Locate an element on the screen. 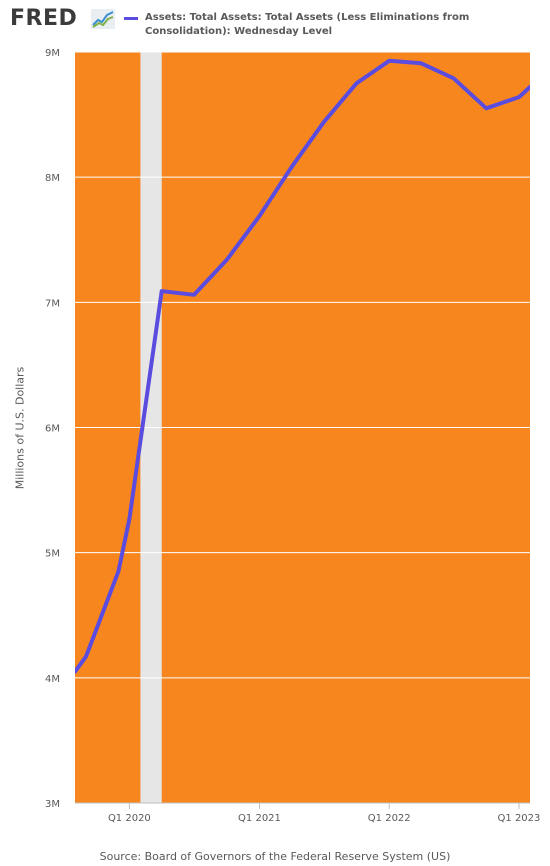 This screenshot has width=550, height=866. y-tick-label: 7M is located at coordinates (52, 303).